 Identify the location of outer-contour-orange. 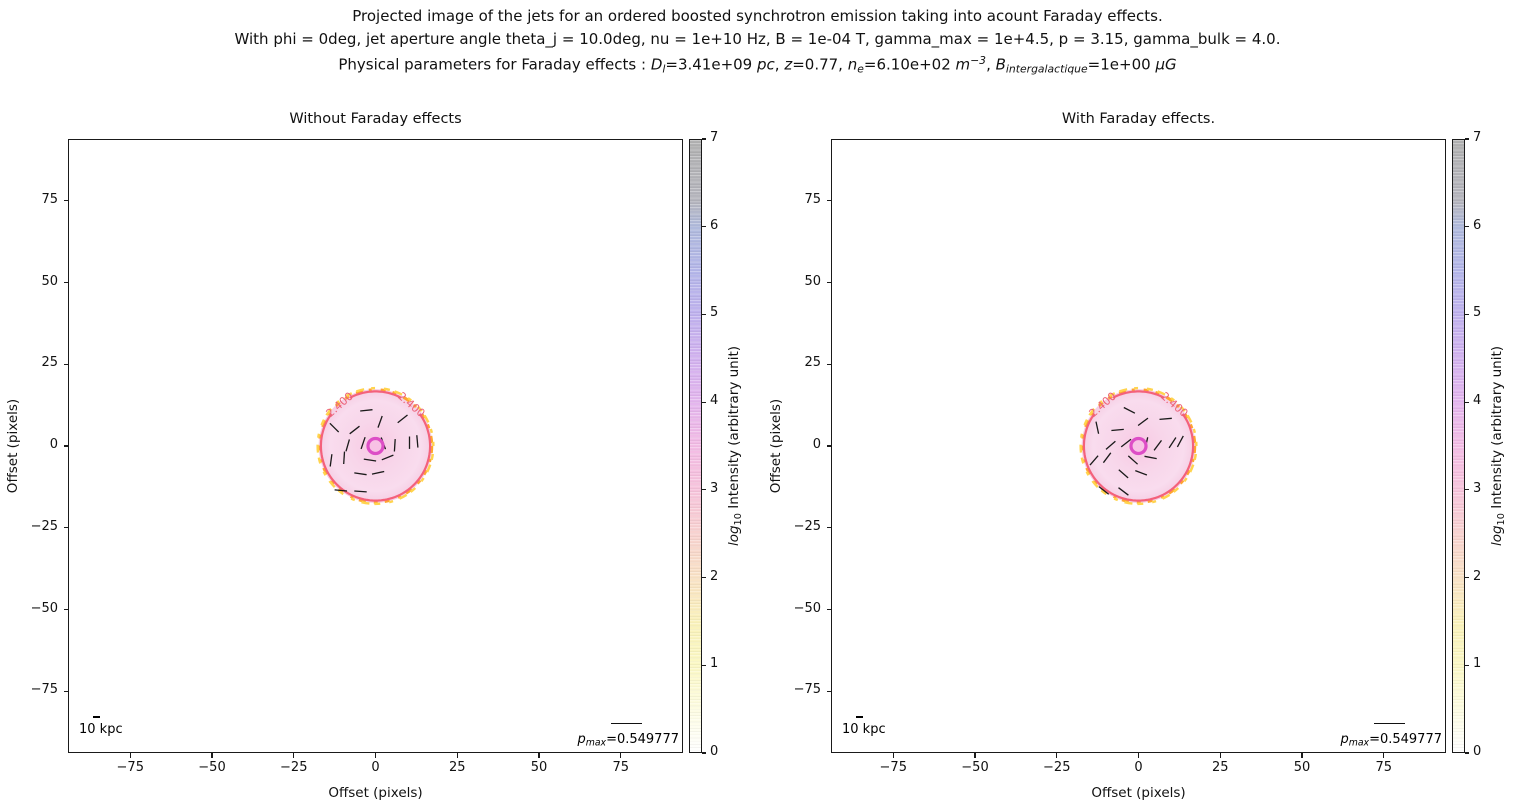
(375, 446).